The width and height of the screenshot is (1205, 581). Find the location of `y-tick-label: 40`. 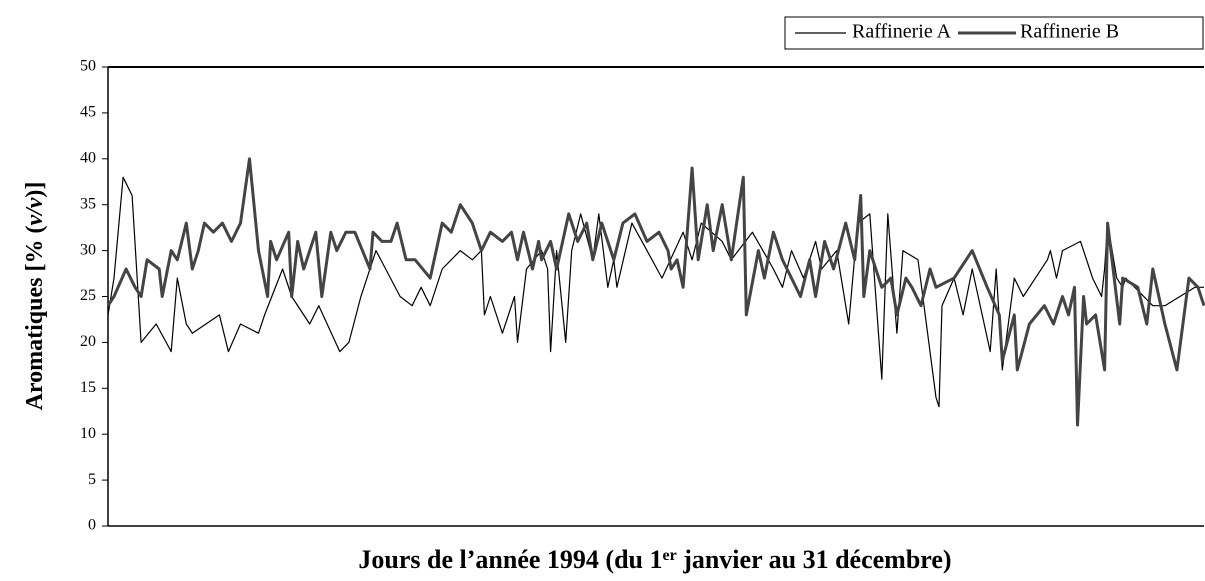

y-tick-label: 40 is located at coordinates (88, 157).